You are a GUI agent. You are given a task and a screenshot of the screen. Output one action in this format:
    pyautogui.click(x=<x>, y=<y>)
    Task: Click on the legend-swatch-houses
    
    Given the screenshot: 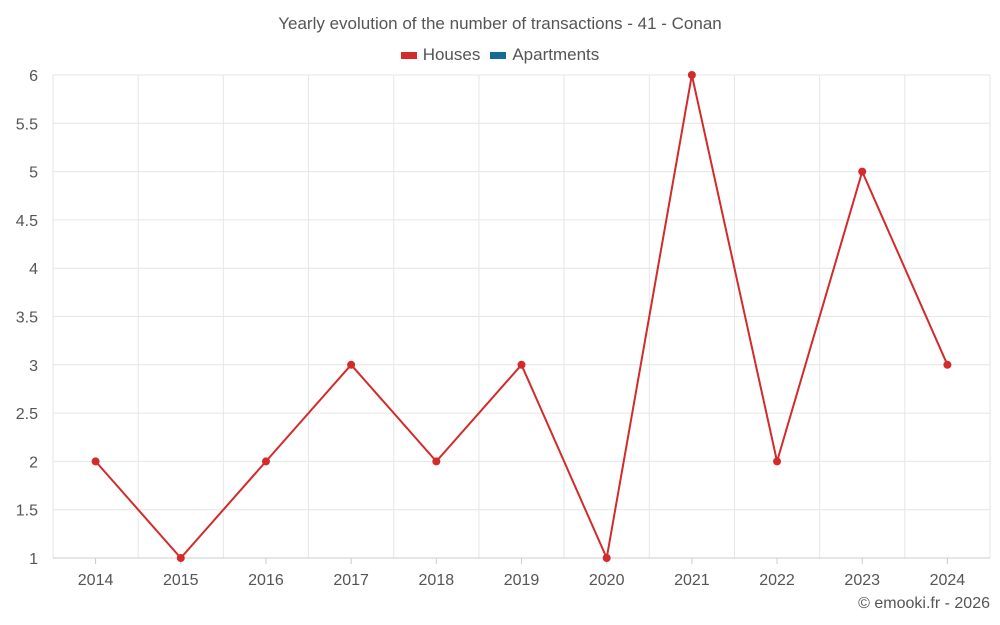 What is the action you would take?
    pyautogui.click(x=408, y=55)
    